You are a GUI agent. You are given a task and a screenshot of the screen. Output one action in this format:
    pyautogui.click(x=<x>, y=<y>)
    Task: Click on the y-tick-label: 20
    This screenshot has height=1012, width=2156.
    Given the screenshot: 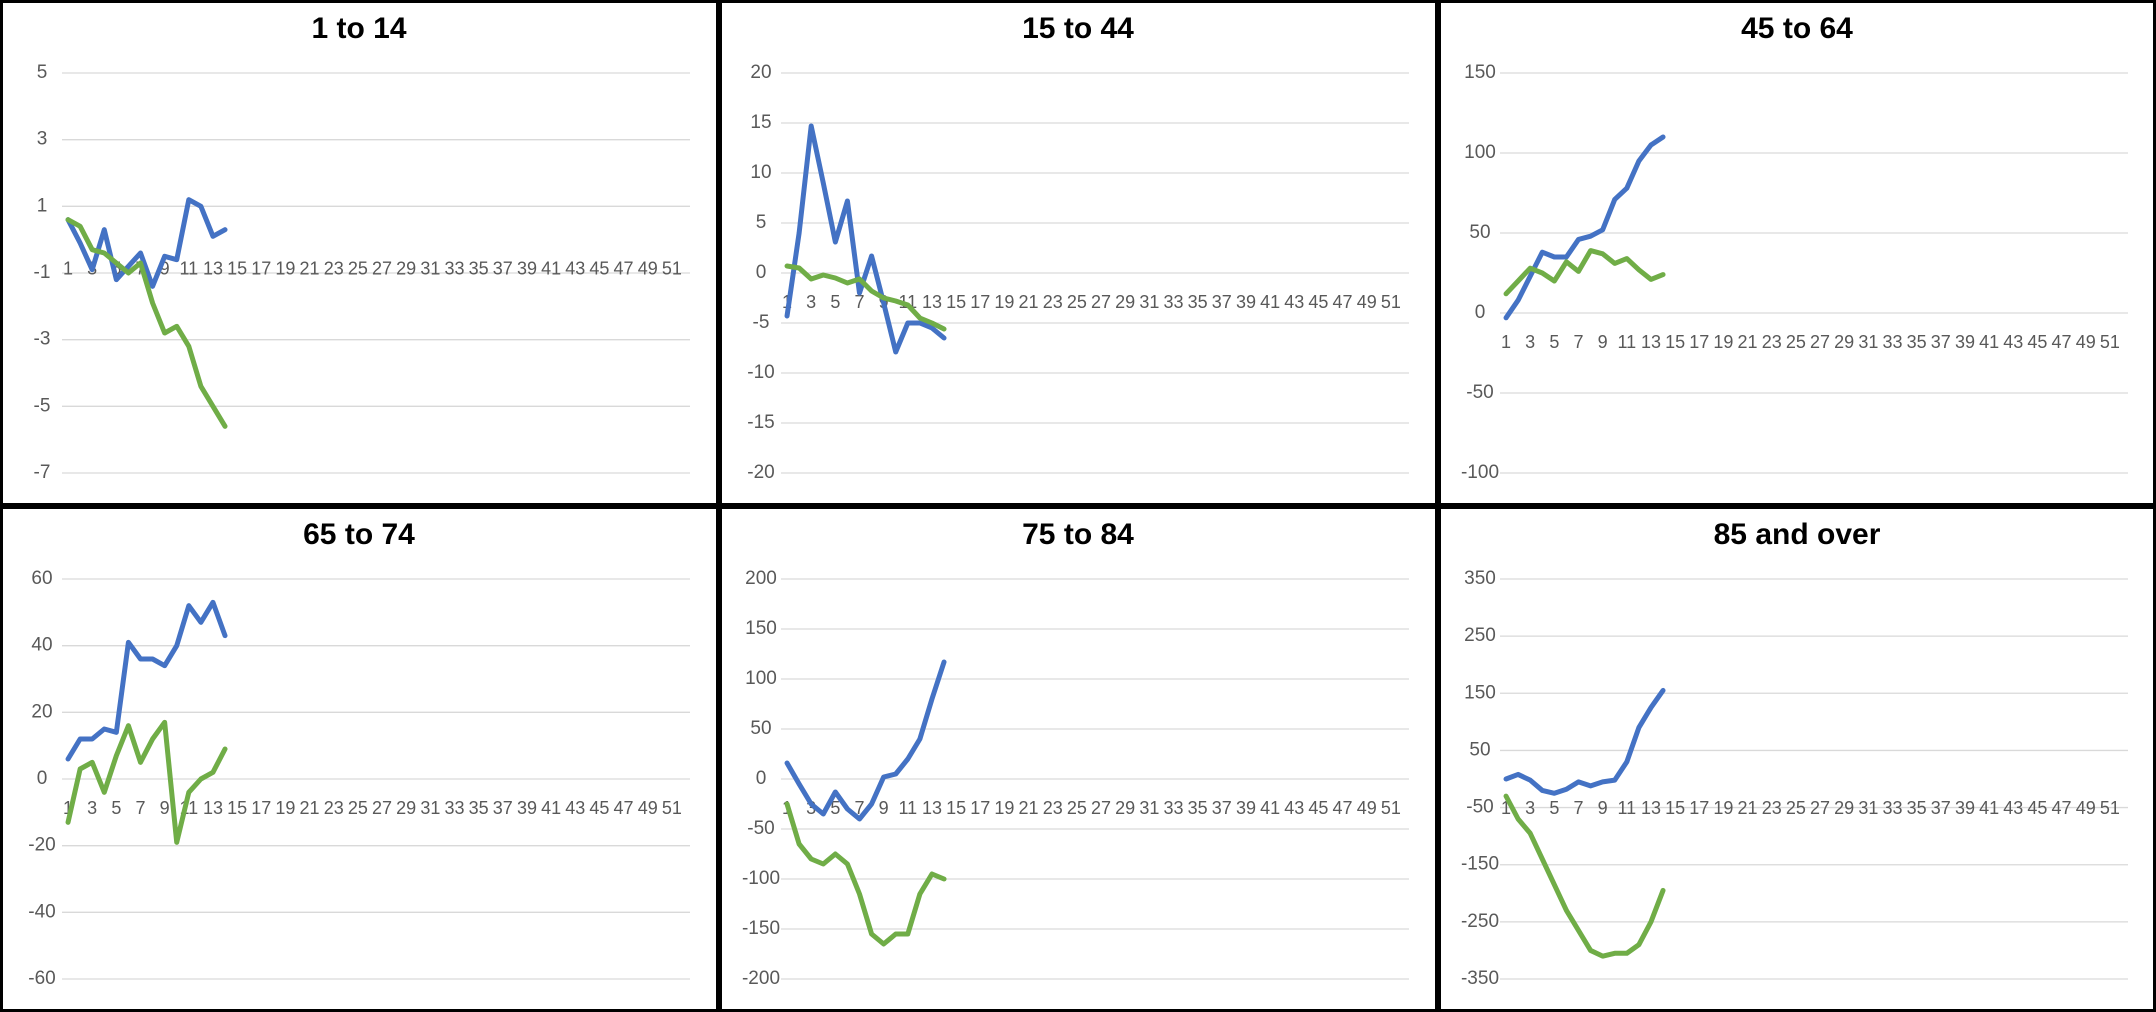 What is the action you would take?
    pyautogui.click(x=760, y=72)
    